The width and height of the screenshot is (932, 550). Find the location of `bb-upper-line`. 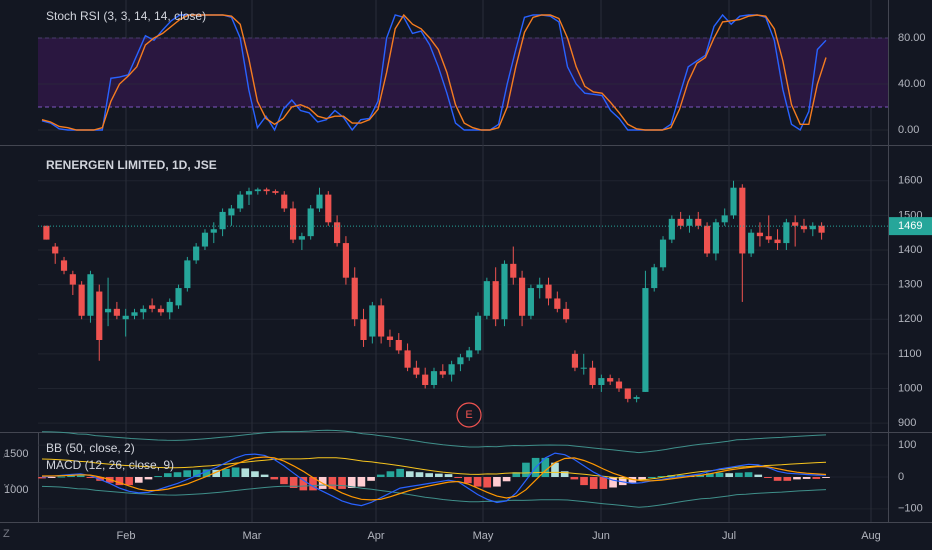

bb-upper-line is located at coordinates (434, 441).